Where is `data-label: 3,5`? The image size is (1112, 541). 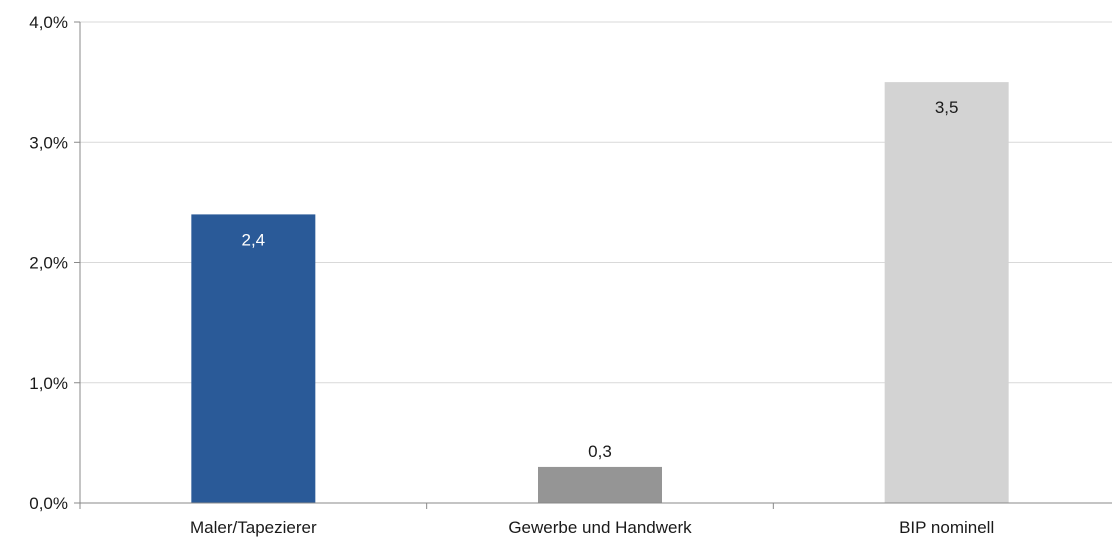 data-label: 3,5 is located at coordinates (947, 107).